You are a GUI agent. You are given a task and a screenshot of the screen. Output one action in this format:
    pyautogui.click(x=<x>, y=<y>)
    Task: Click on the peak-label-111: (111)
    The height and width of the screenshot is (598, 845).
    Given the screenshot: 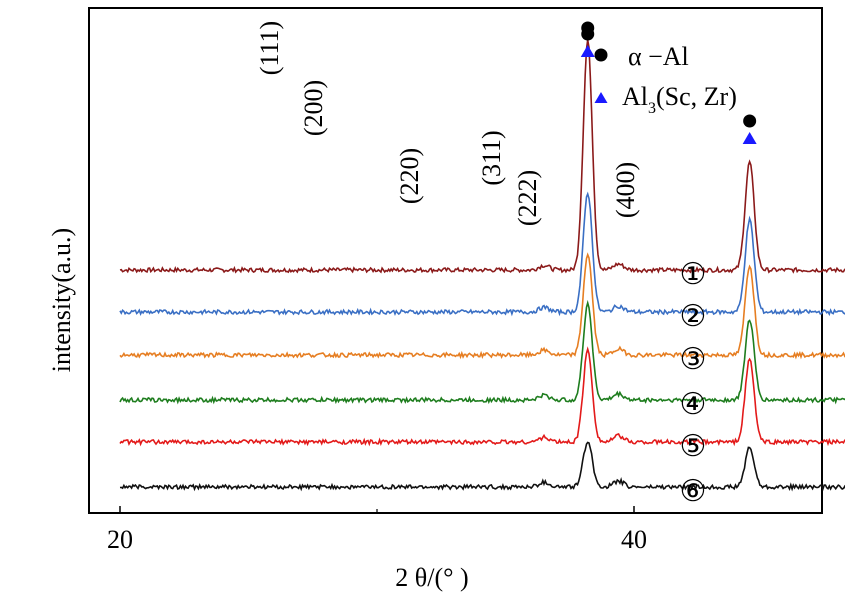 What is the action you would take?
    pyautogui.click(x=269, y=48)
    